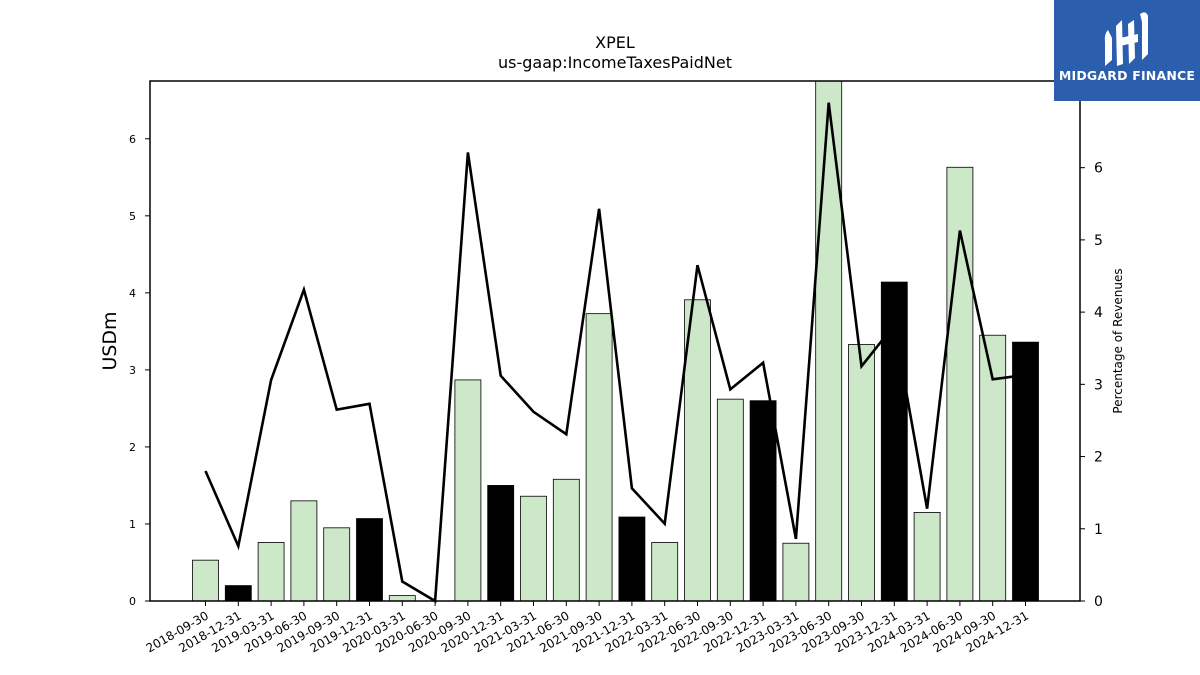  I want to click on y-tick-label: 3, so click(132, 370).